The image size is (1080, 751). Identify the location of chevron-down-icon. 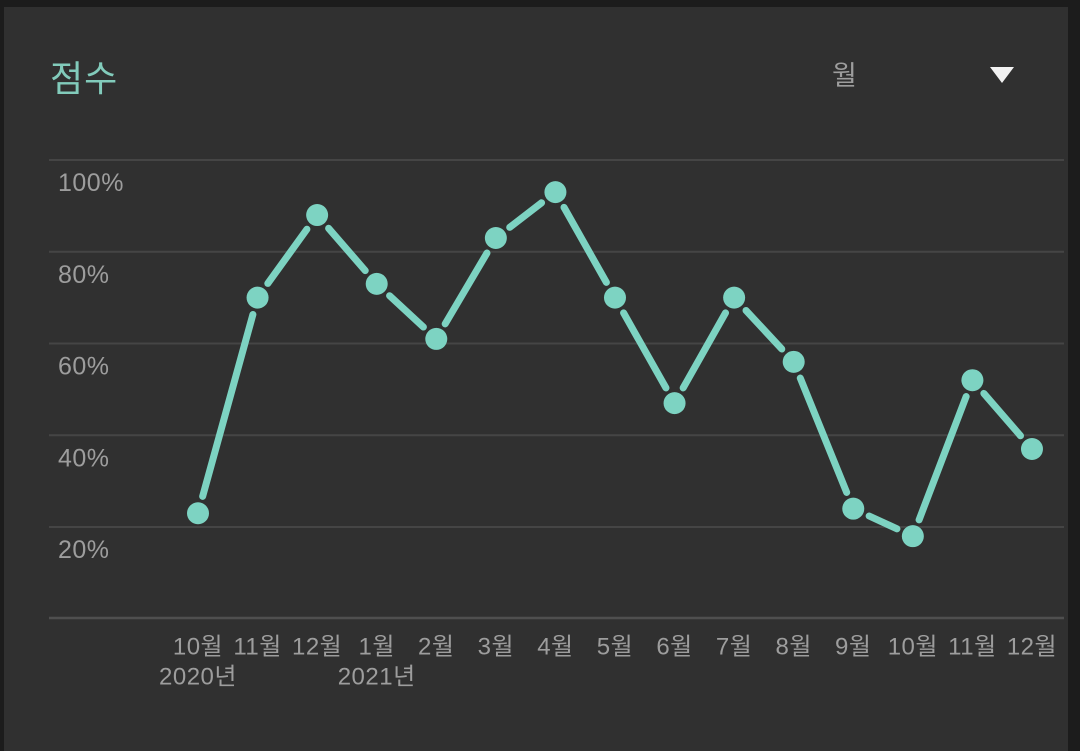
(1002, 75).